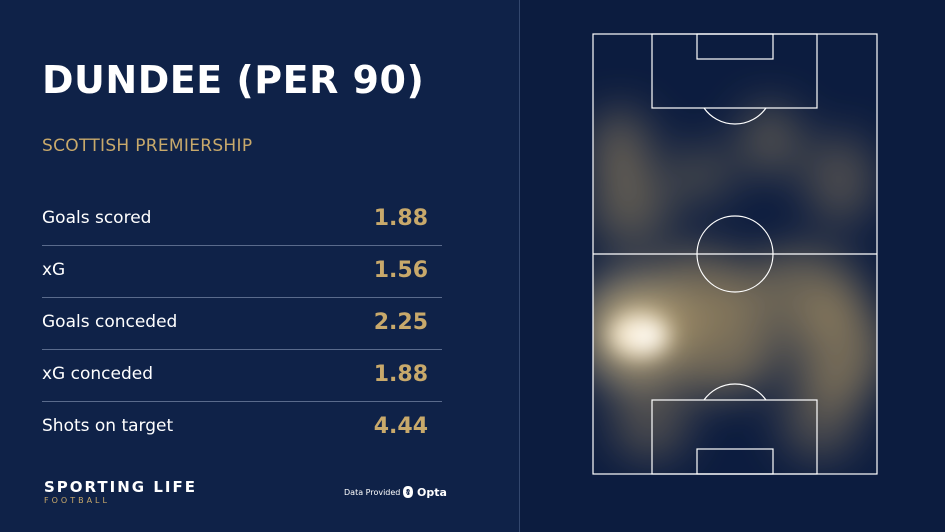  I want to click on stat-label: Shots on target, so click(108, 426).